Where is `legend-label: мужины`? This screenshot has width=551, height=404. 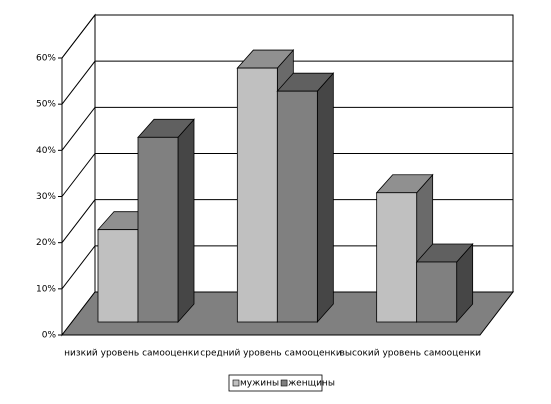
legend-label: мужины is located at coordinates (259, 384).